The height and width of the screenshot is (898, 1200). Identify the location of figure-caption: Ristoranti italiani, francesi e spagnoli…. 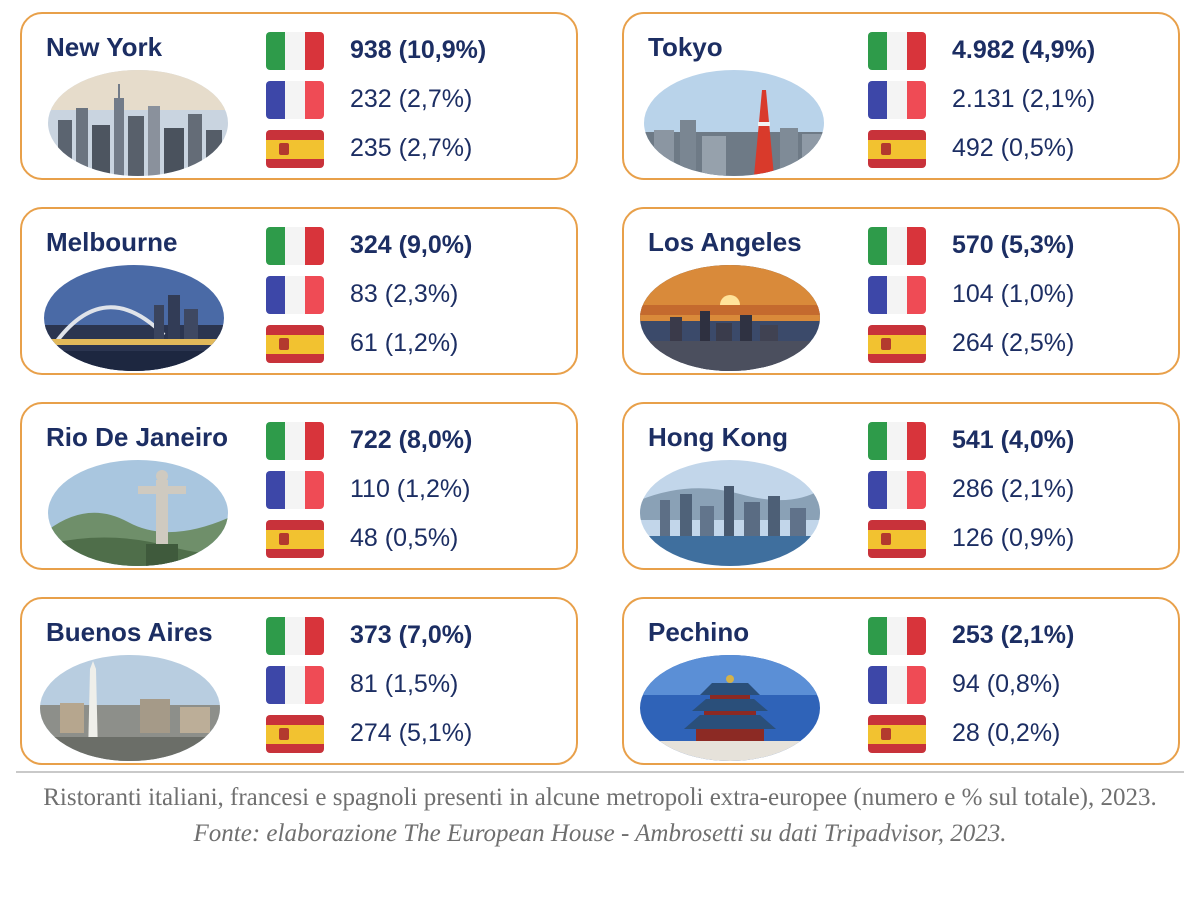
(600, 816).